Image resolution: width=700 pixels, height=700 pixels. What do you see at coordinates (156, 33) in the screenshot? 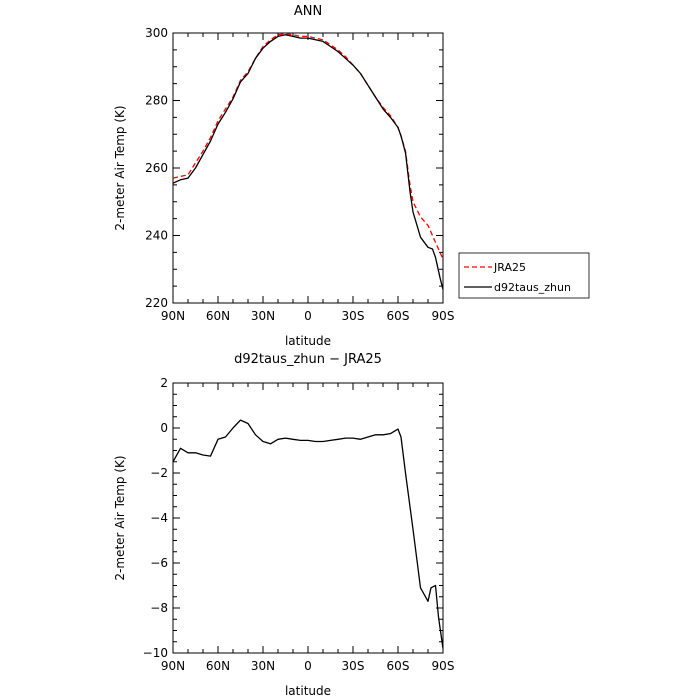
I see `y-tick-label: 300` at bounding box center [156, 33].